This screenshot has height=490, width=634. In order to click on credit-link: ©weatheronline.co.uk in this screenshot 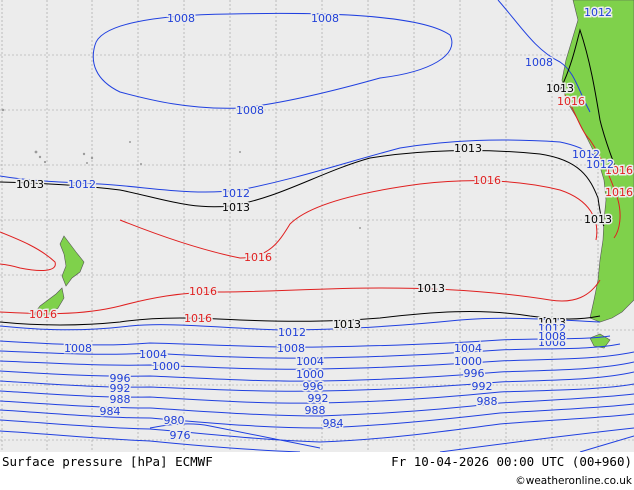, I will do `click(574, 481)`.